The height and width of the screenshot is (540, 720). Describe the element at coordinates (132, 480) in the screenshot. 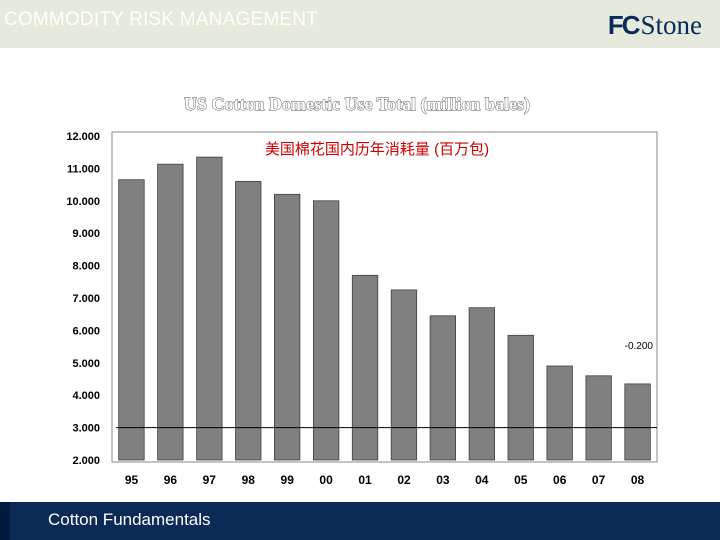

I see `x-tick-label: 95` at that location.